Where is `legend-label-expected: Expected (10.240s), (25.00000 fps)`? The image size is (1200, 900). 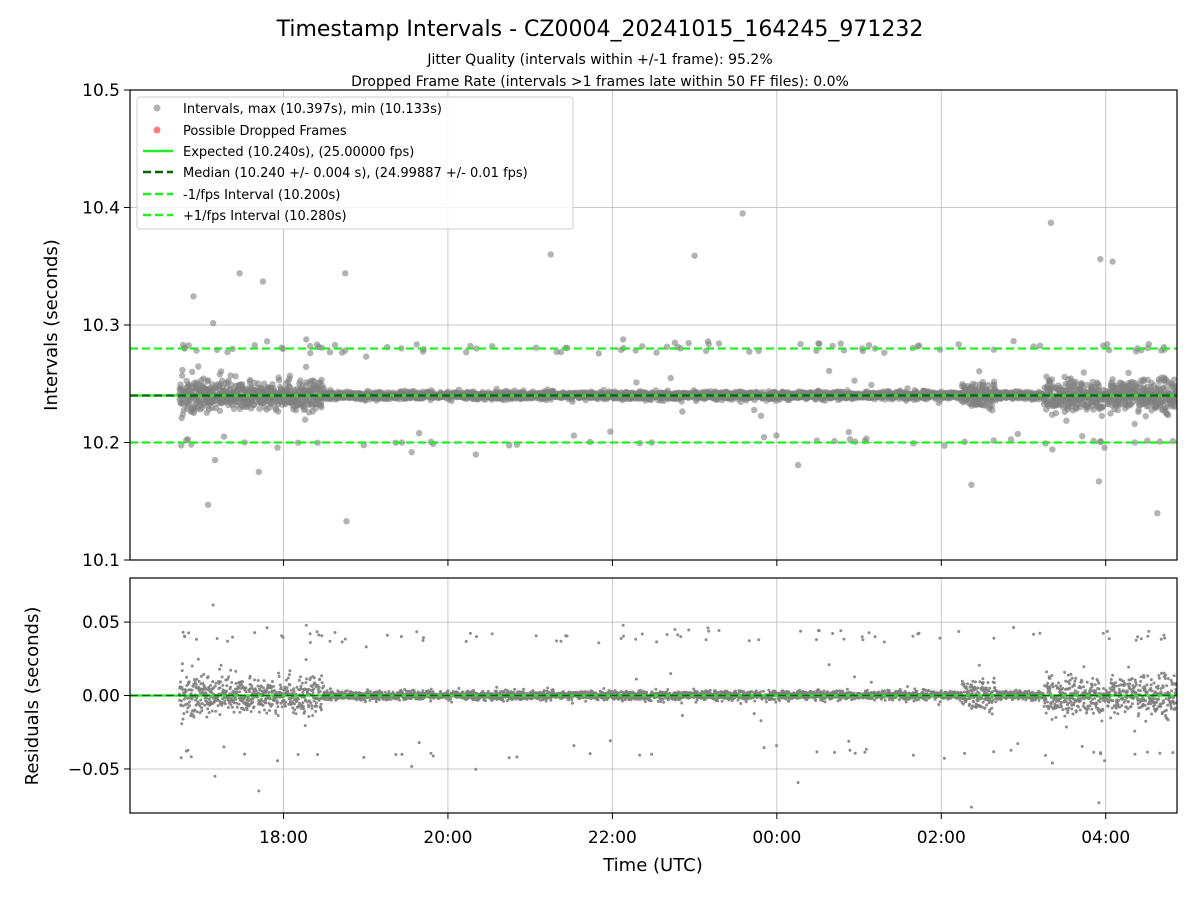 legend-label-expected: Expected (10.240s), (25.00000 fps) is located at coordinates (298, 152).